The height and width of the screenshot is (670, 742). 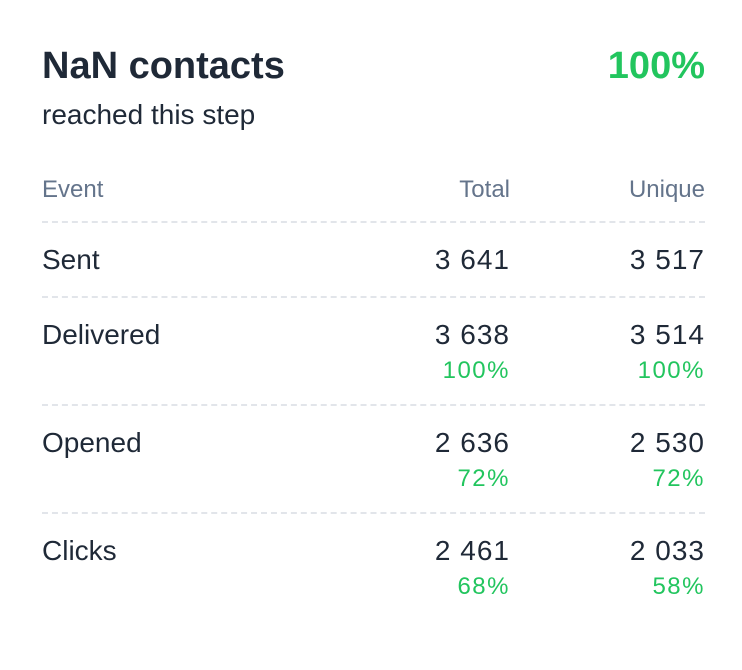 I want to click on total-count: 2 636, so click(x=472, y=442).